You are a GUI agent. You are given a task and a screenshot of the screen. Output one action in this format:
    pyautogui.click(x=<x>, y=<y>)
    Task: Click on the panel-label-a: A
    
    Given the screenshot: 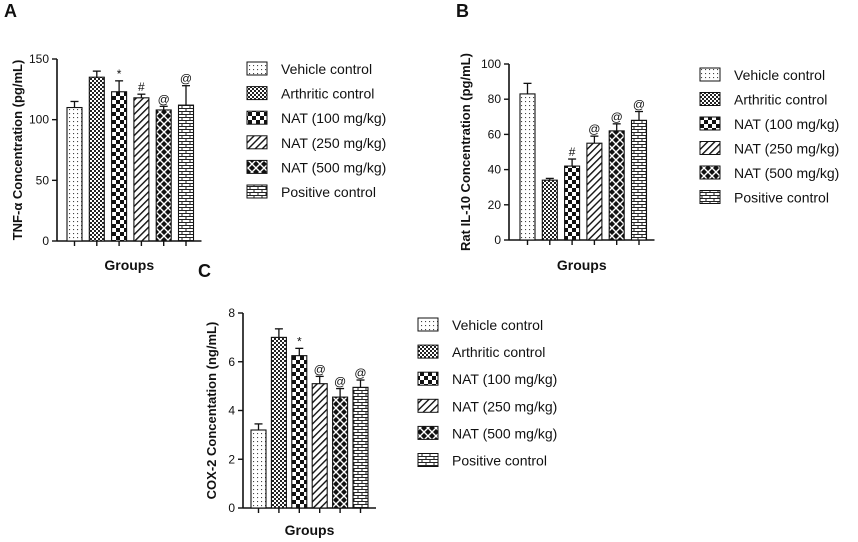 What is the action you would take?
    pyautogui.click(x=10, y=11)
    